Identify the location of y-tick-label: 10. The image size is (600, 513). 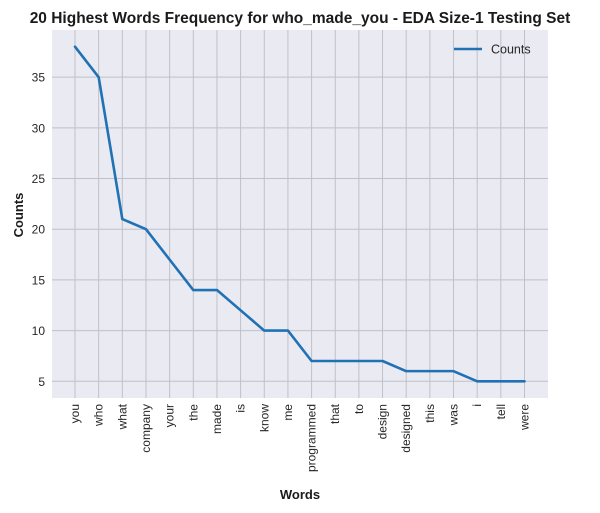
(39, 331).